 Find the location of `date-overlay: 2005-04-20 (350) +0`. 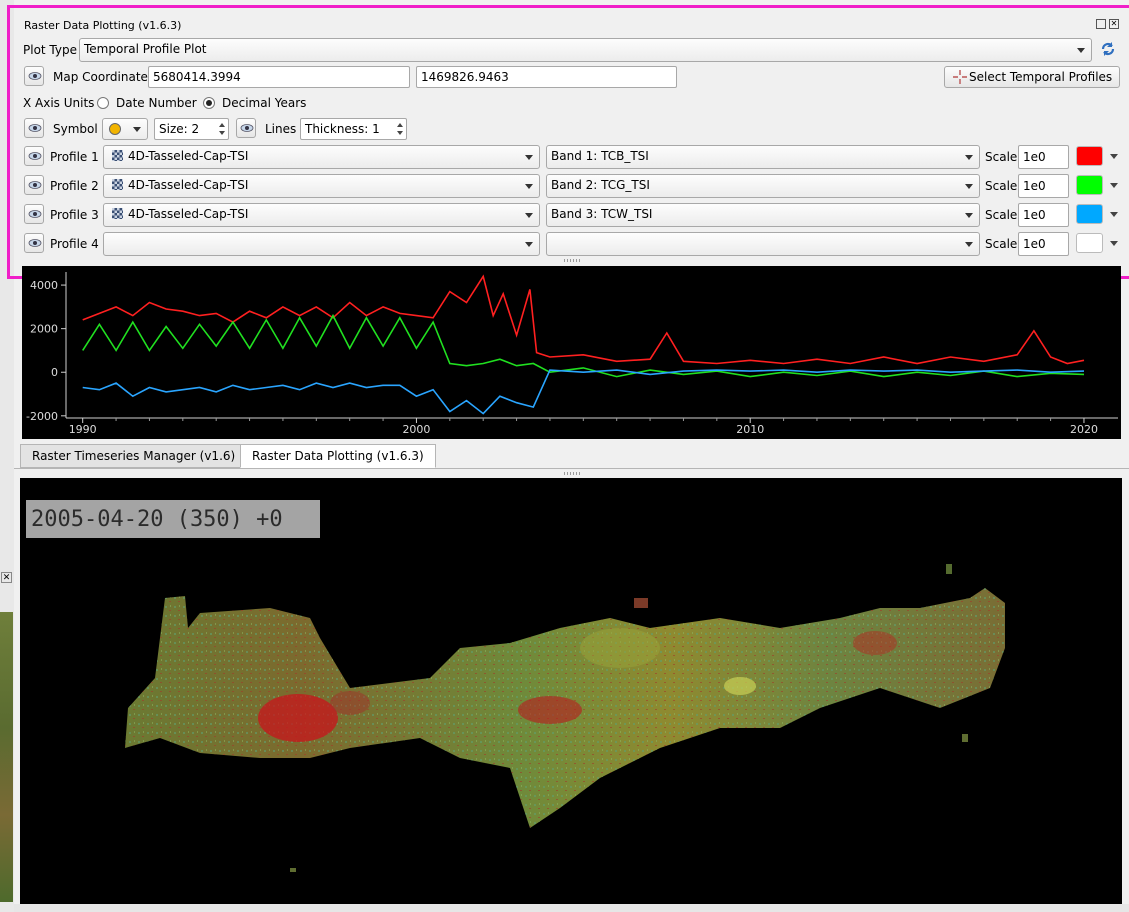

date-overlay: 2005-04-20 (350) +0 is located at coordinates (173, 519).